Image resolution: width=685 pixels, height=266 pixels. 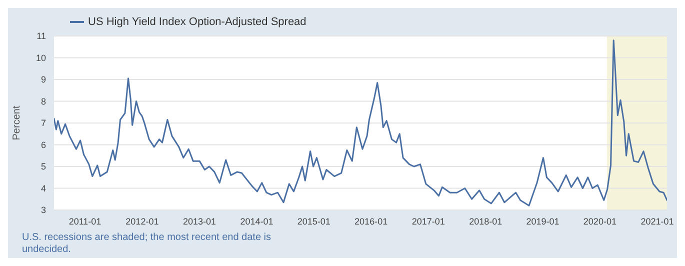 What do you see at coordinates (428, 221) in the screenshot?
I see `x-tick-label: 2017-01` at bounding box center [428, 221].